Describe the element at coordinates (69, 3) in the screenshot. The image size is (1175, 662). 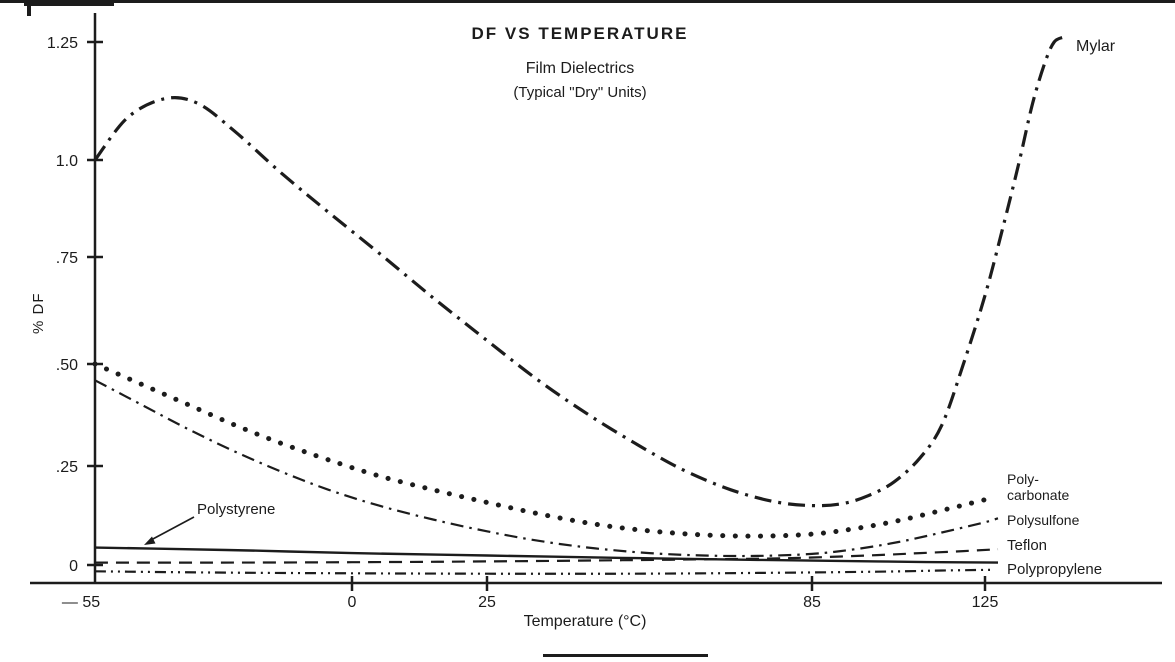
I see `top-left-border-segment` at that location.